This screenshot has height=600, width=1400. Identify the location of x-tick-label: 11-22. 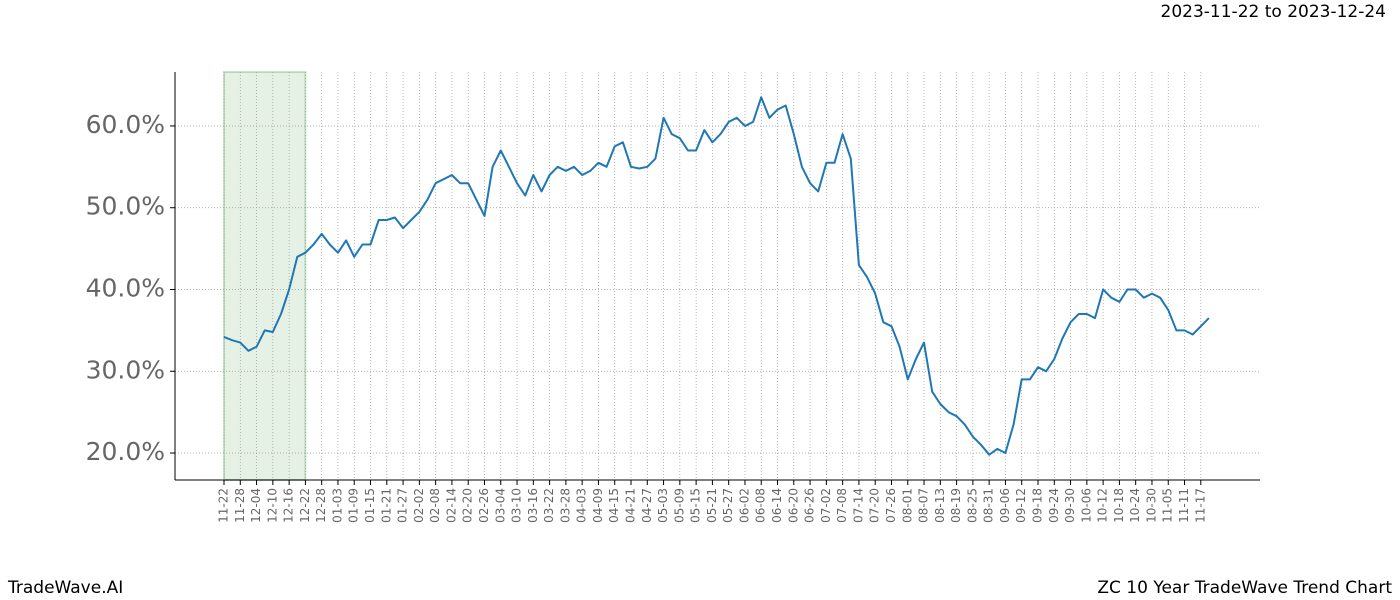
(224, 505).